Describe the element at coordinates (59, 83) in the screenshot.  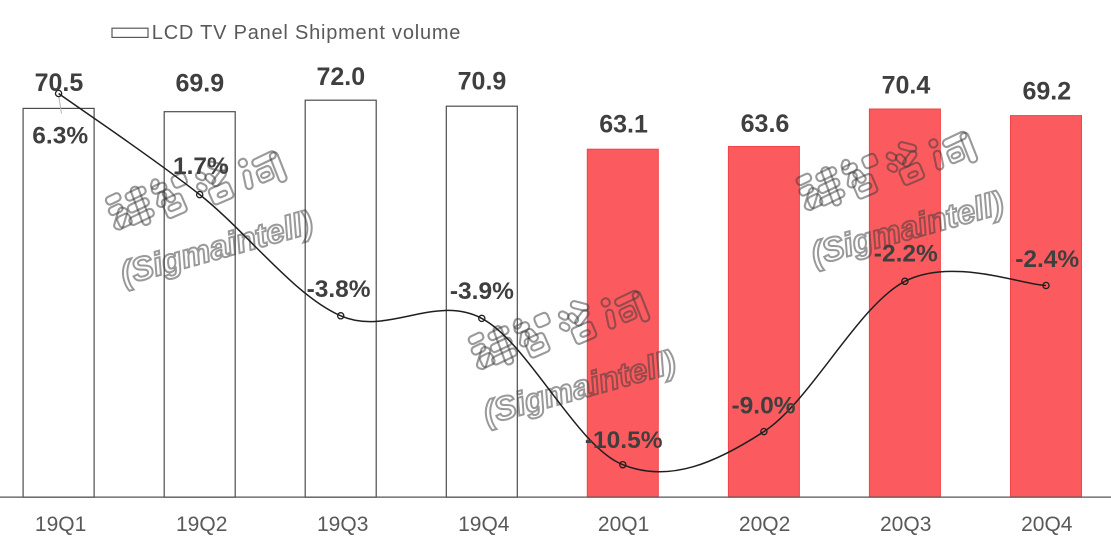
I see `svg-text: 70.5` at that location.